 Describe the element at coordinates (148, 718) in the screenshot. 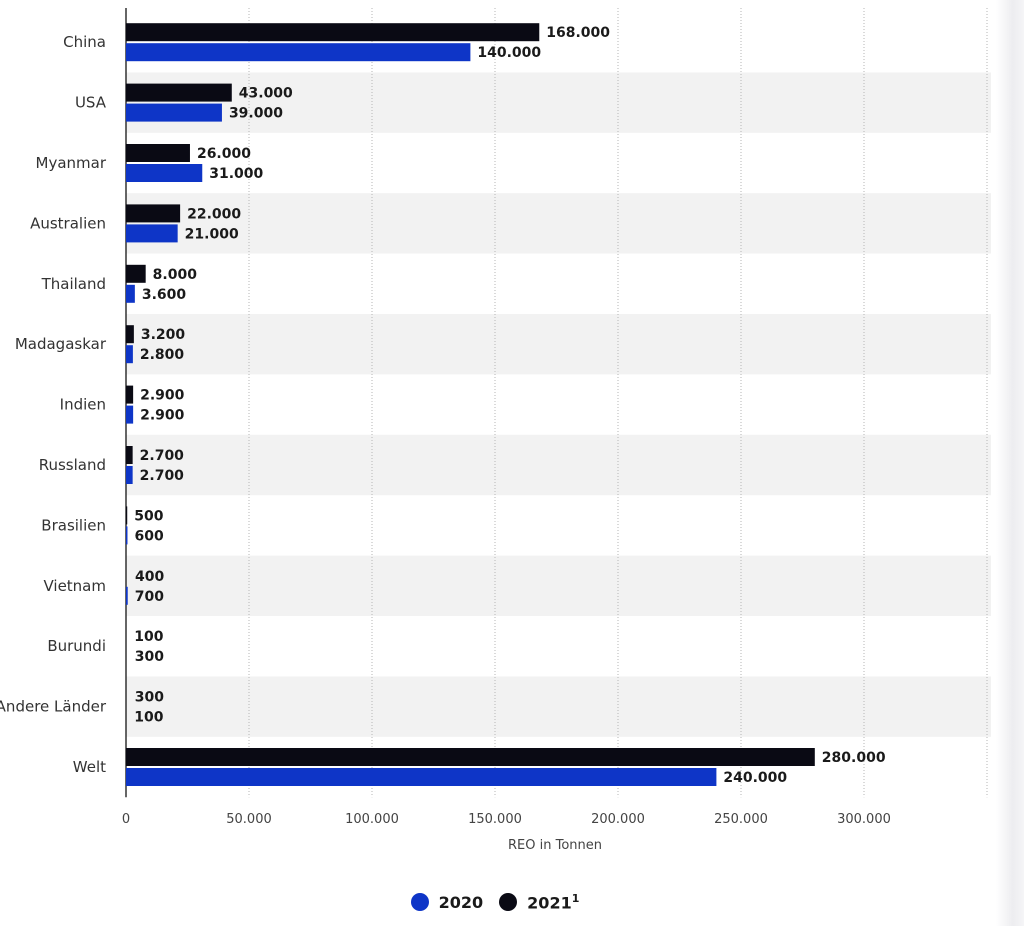

I see `data-label-2020: 100` at that location.